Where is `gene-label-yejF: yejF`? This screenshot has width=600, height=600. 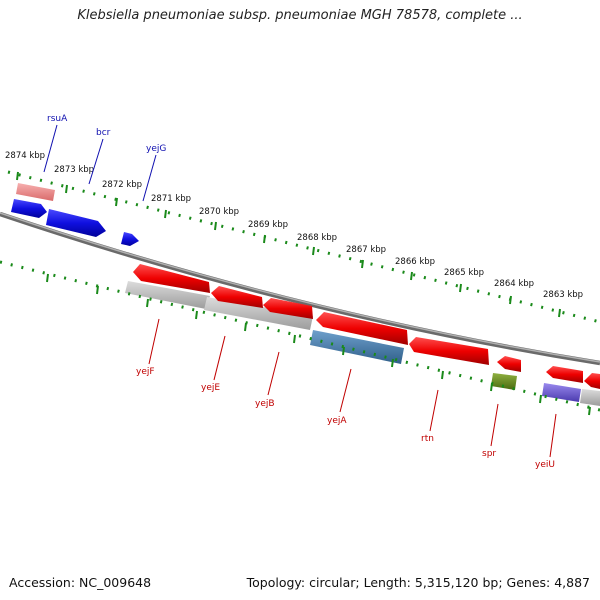
gene-label-yejF: yejF is located at coordinates (145, 372).